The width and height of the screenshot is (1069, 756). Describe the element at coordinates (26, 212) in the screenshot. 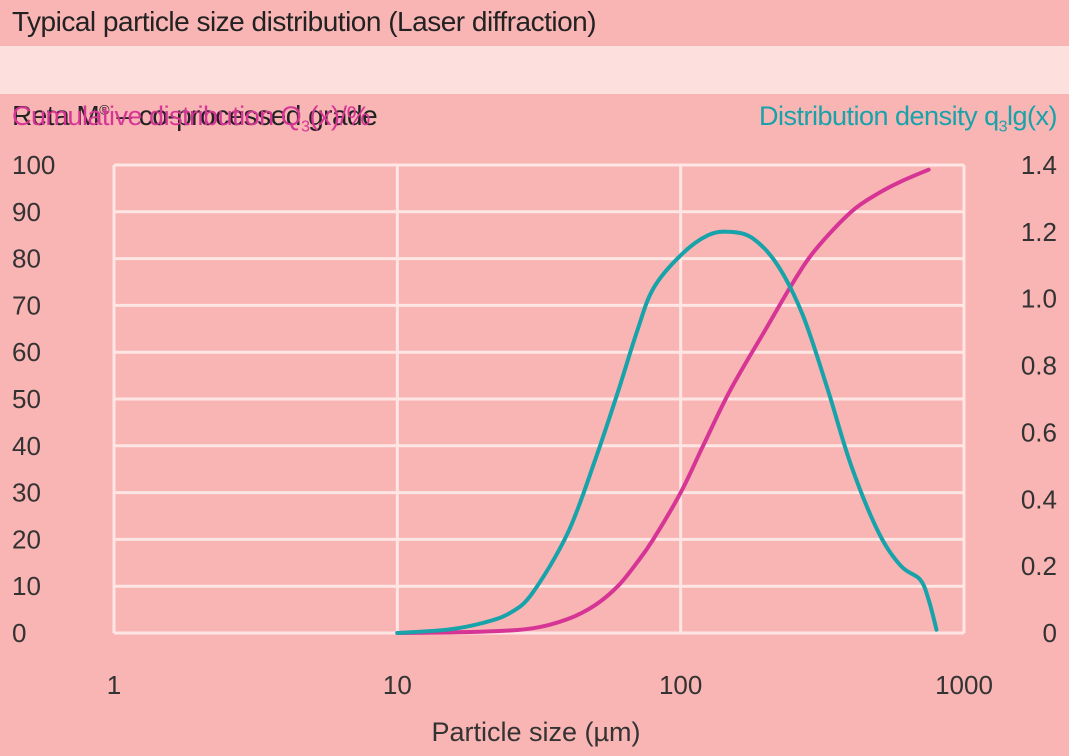

I see `y-left-tick-label: 90` at that location.